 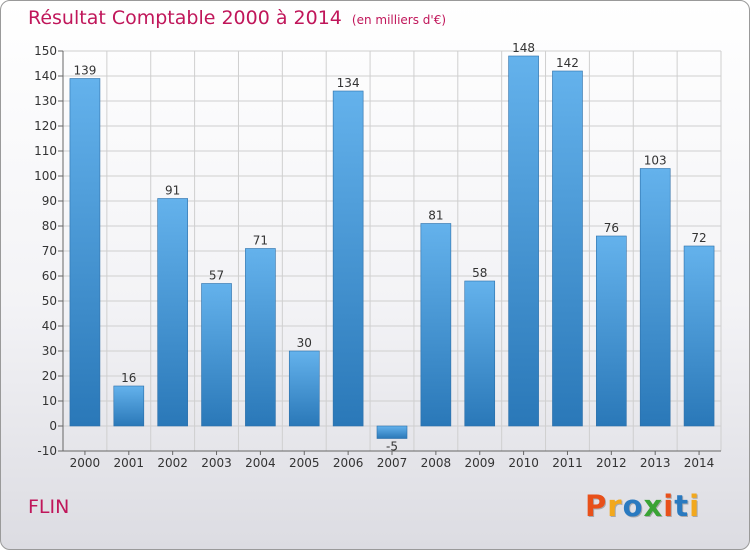 I want to click on bar-2013, so click(x=655, y=297).